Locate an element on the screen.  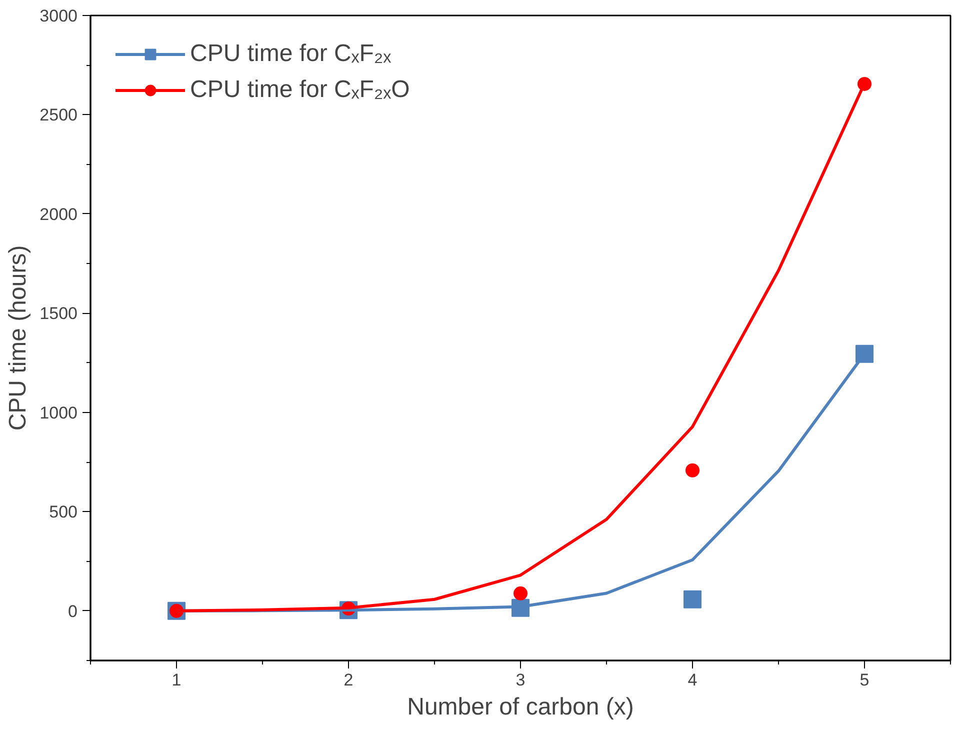
y-tick-label: 1500 is located at coordinates (59, 314).